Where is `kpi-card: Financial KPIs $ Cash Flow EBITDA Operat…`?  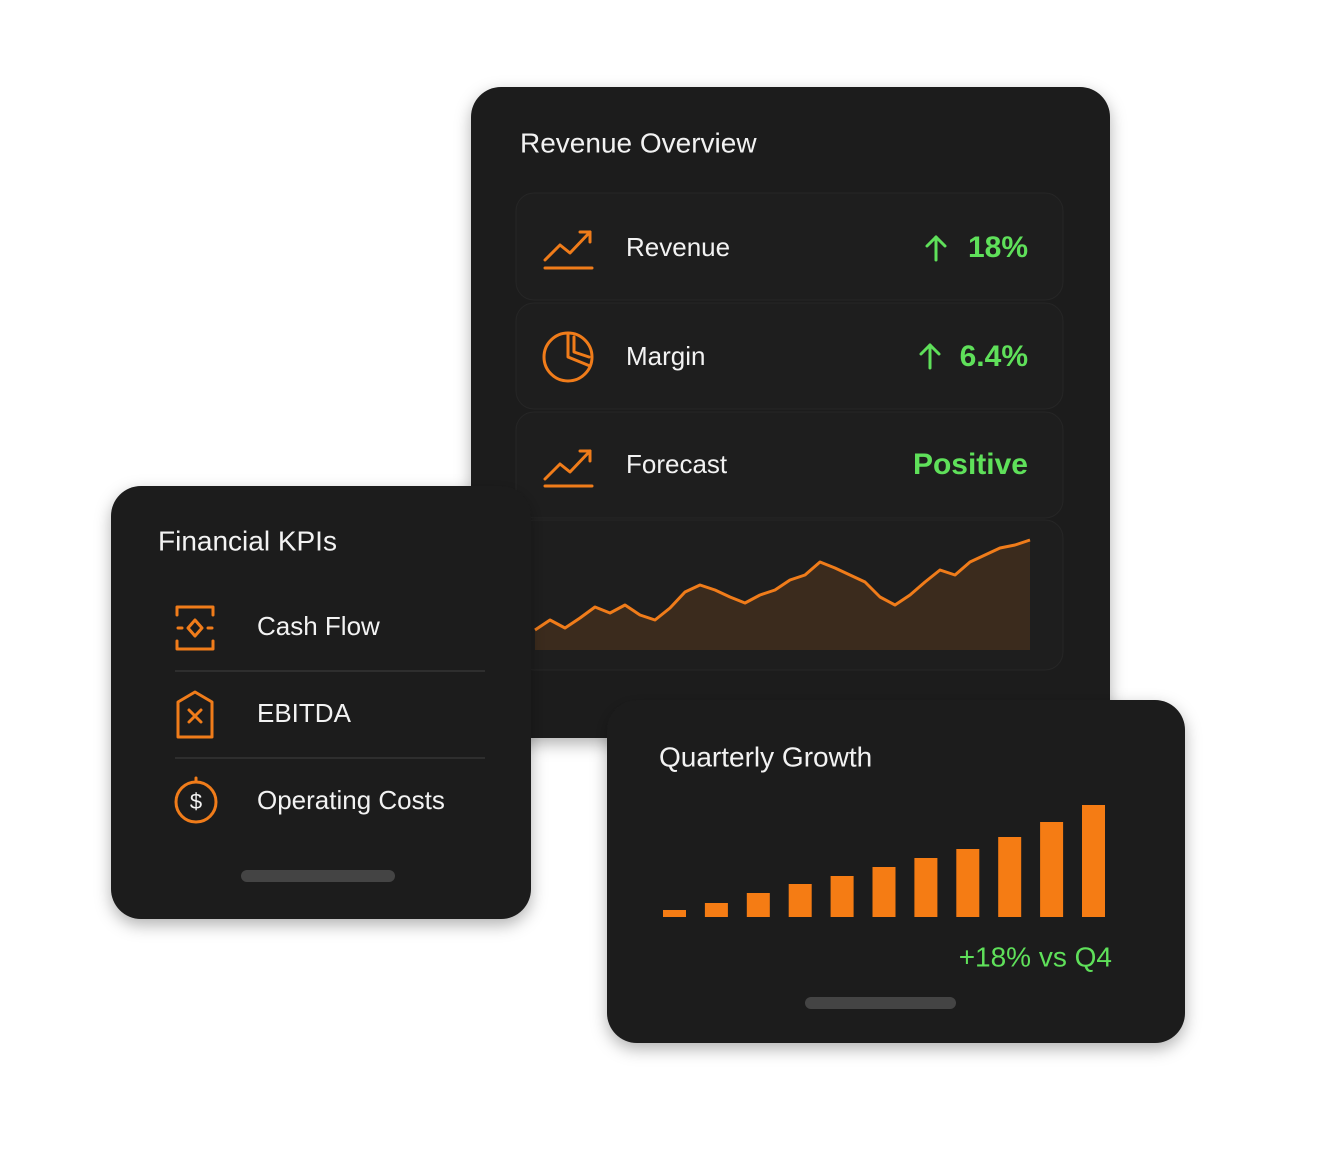 kpi-card: Financial KPIs $ Cash Flow EBITDA Operat… is located at coordinates (321, 702).